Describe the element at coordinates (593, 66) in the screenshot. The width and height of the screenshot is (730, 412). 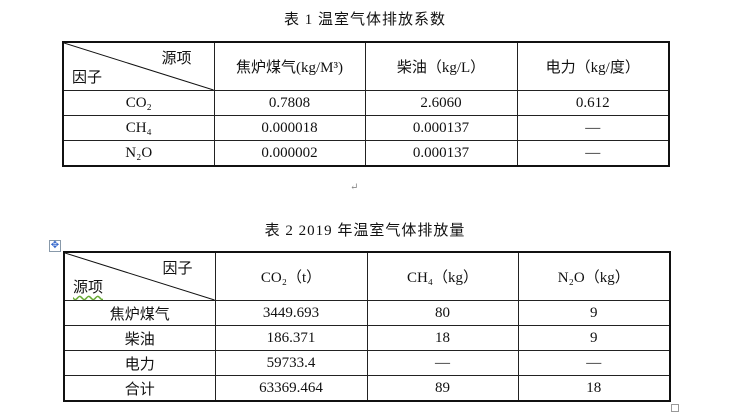
I see `column-header: 电力（kg/度）` at that location.